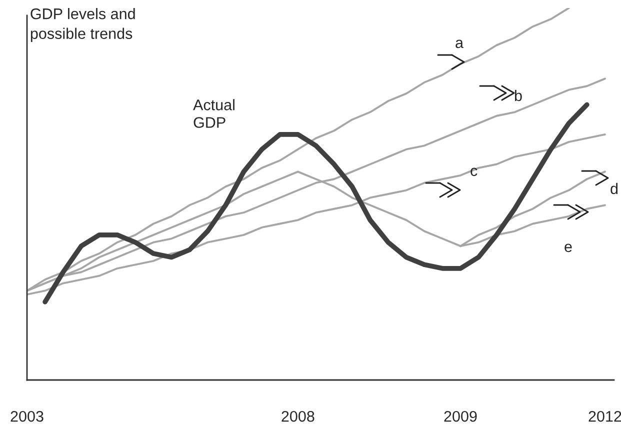 The image size is (621, 425). I want to click on x-tick-label: 2009, so click(460, 416).